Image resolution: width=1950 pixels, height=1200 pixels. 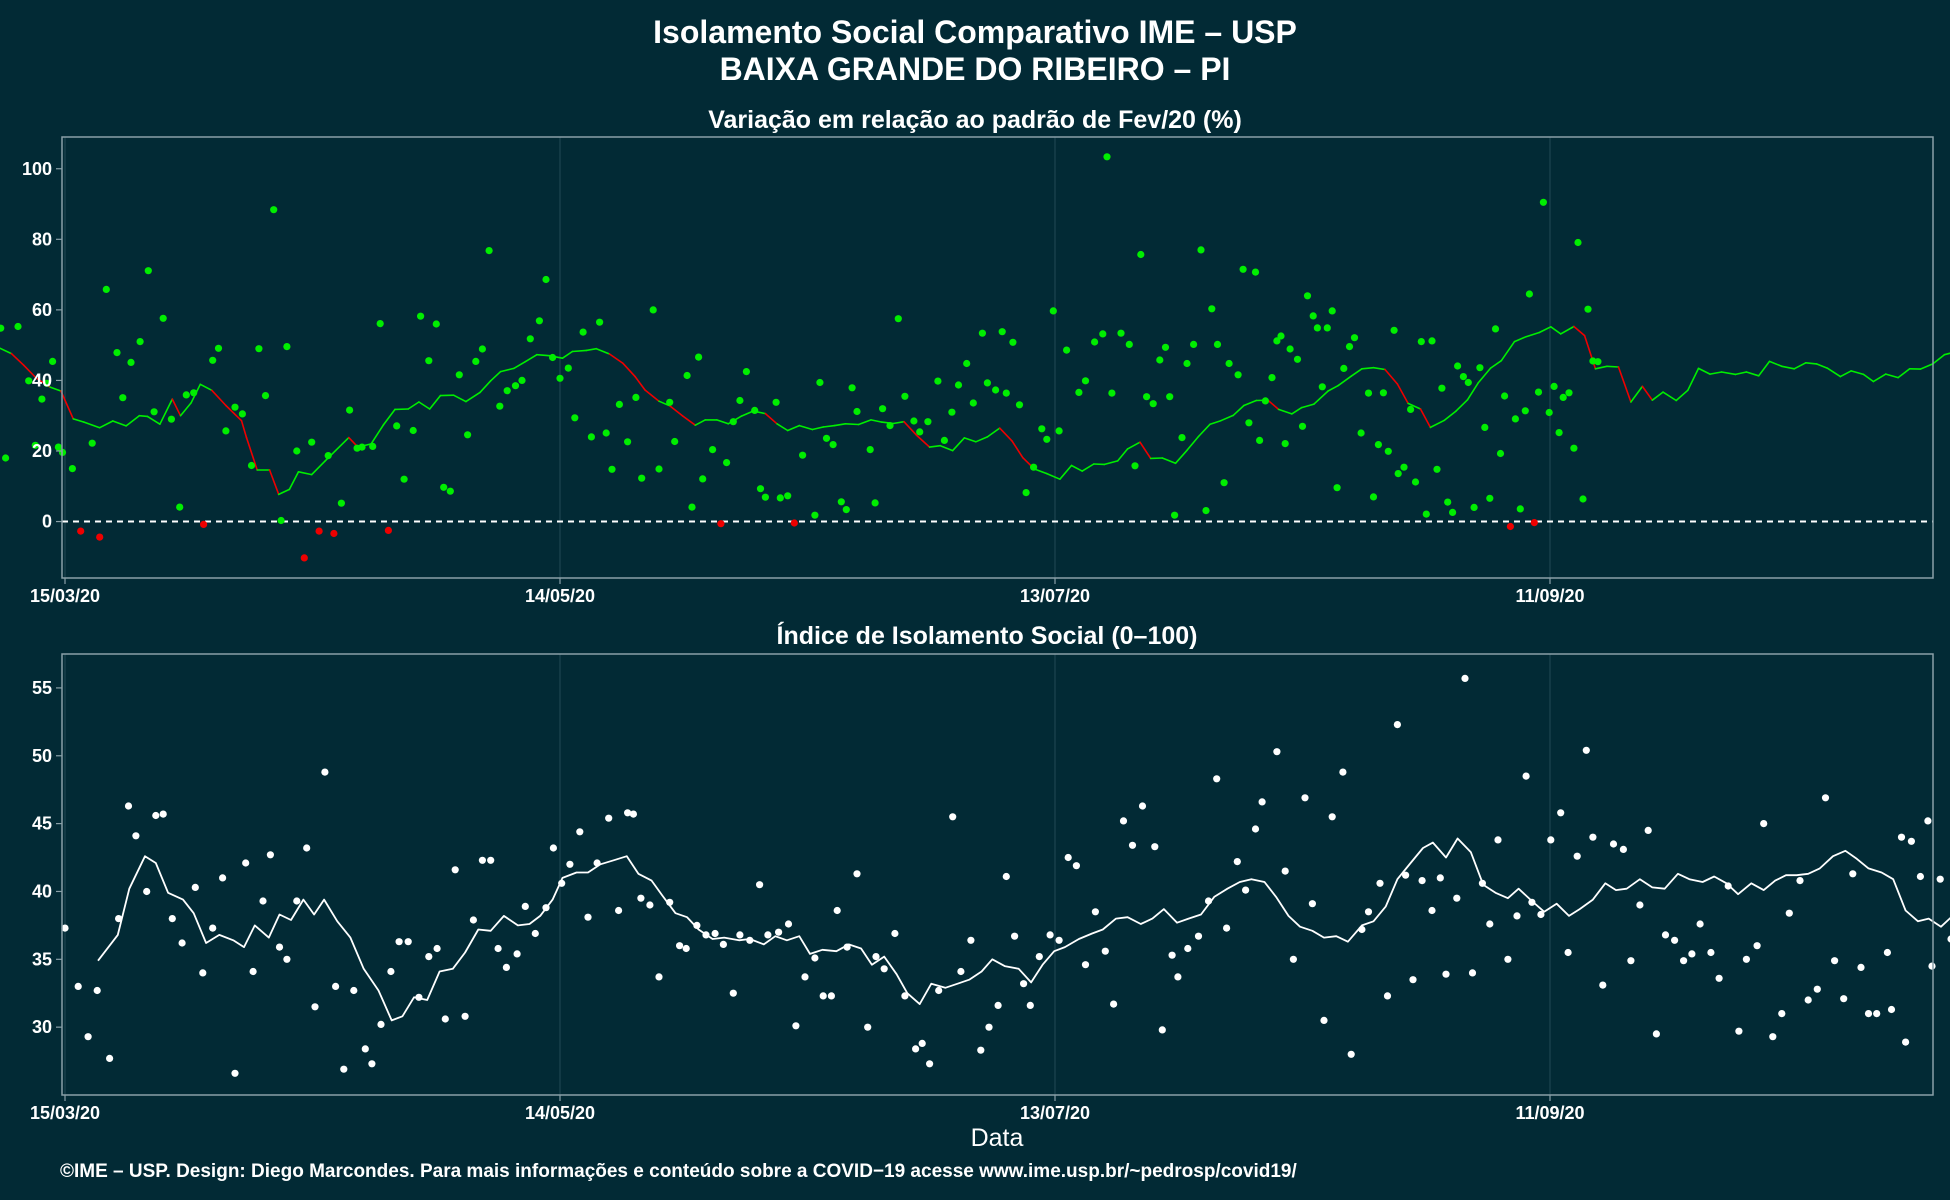 I want to click on variacao-y-tick-label: 80, so click(x=42, y=239).